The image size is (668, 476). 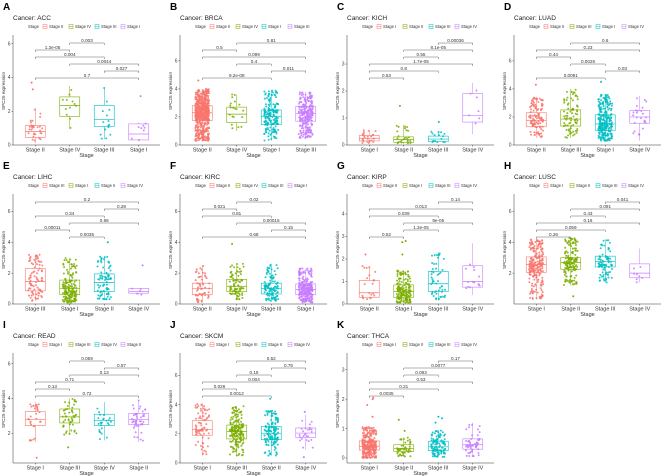 I want to click on comparison-bracket: 0.72, so click(x=87, y=394).